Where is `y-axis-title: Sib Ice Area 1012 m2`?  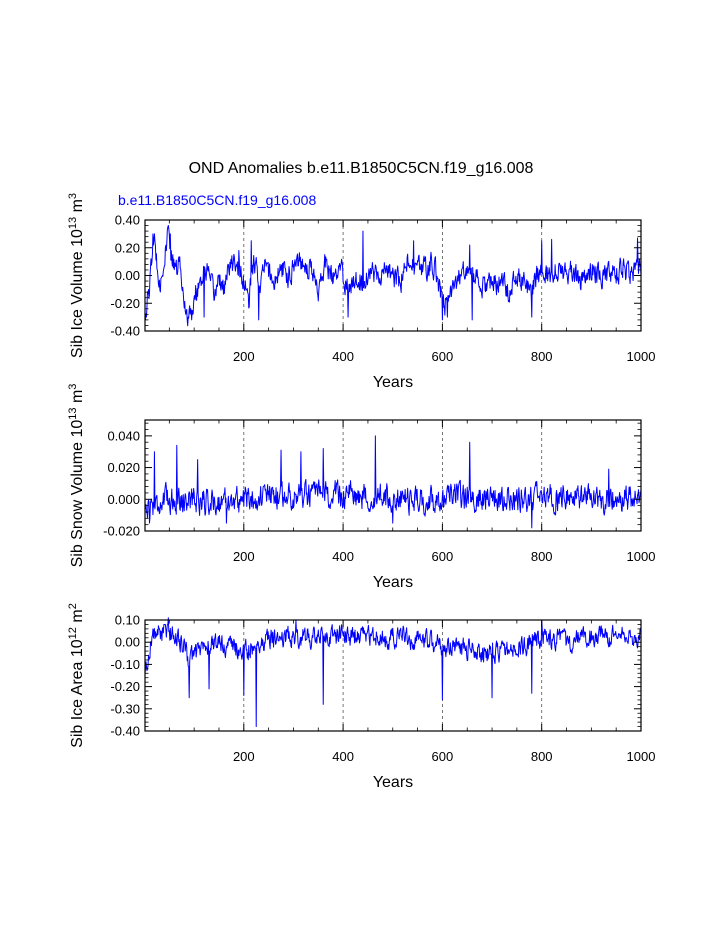
y-axis-title: Sib Ice Area 1012 m2 is located at coordinates (76, 675).